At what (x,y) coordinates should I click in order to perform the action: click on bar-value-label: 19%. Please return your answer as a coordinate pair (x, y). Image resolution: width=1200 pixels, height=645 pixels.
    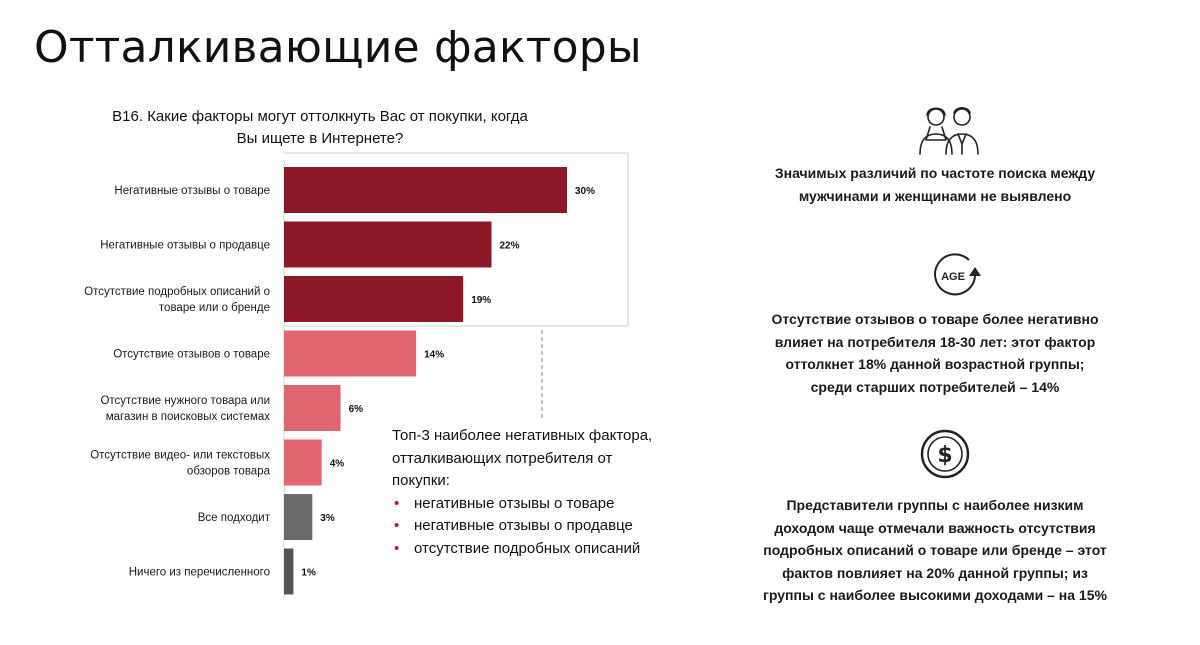
    Looking at the image, I should click on (481, 300).